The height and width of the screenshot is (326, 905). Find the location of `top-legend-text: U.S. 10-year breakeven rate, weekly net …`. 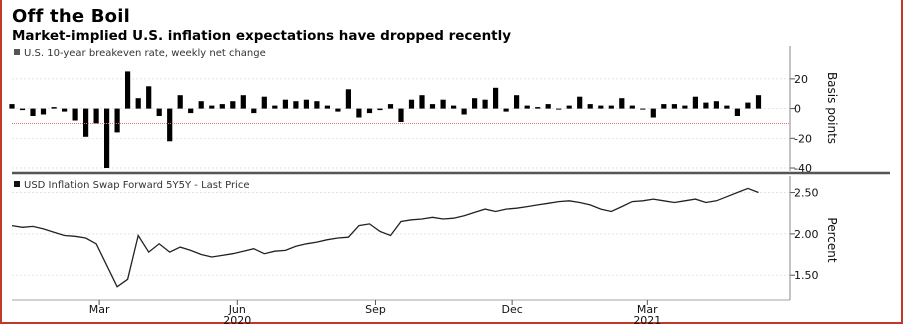

top-legend-text: U.S. 10-year breakeven rate, weekly net … is located at coordinates (145, 53).